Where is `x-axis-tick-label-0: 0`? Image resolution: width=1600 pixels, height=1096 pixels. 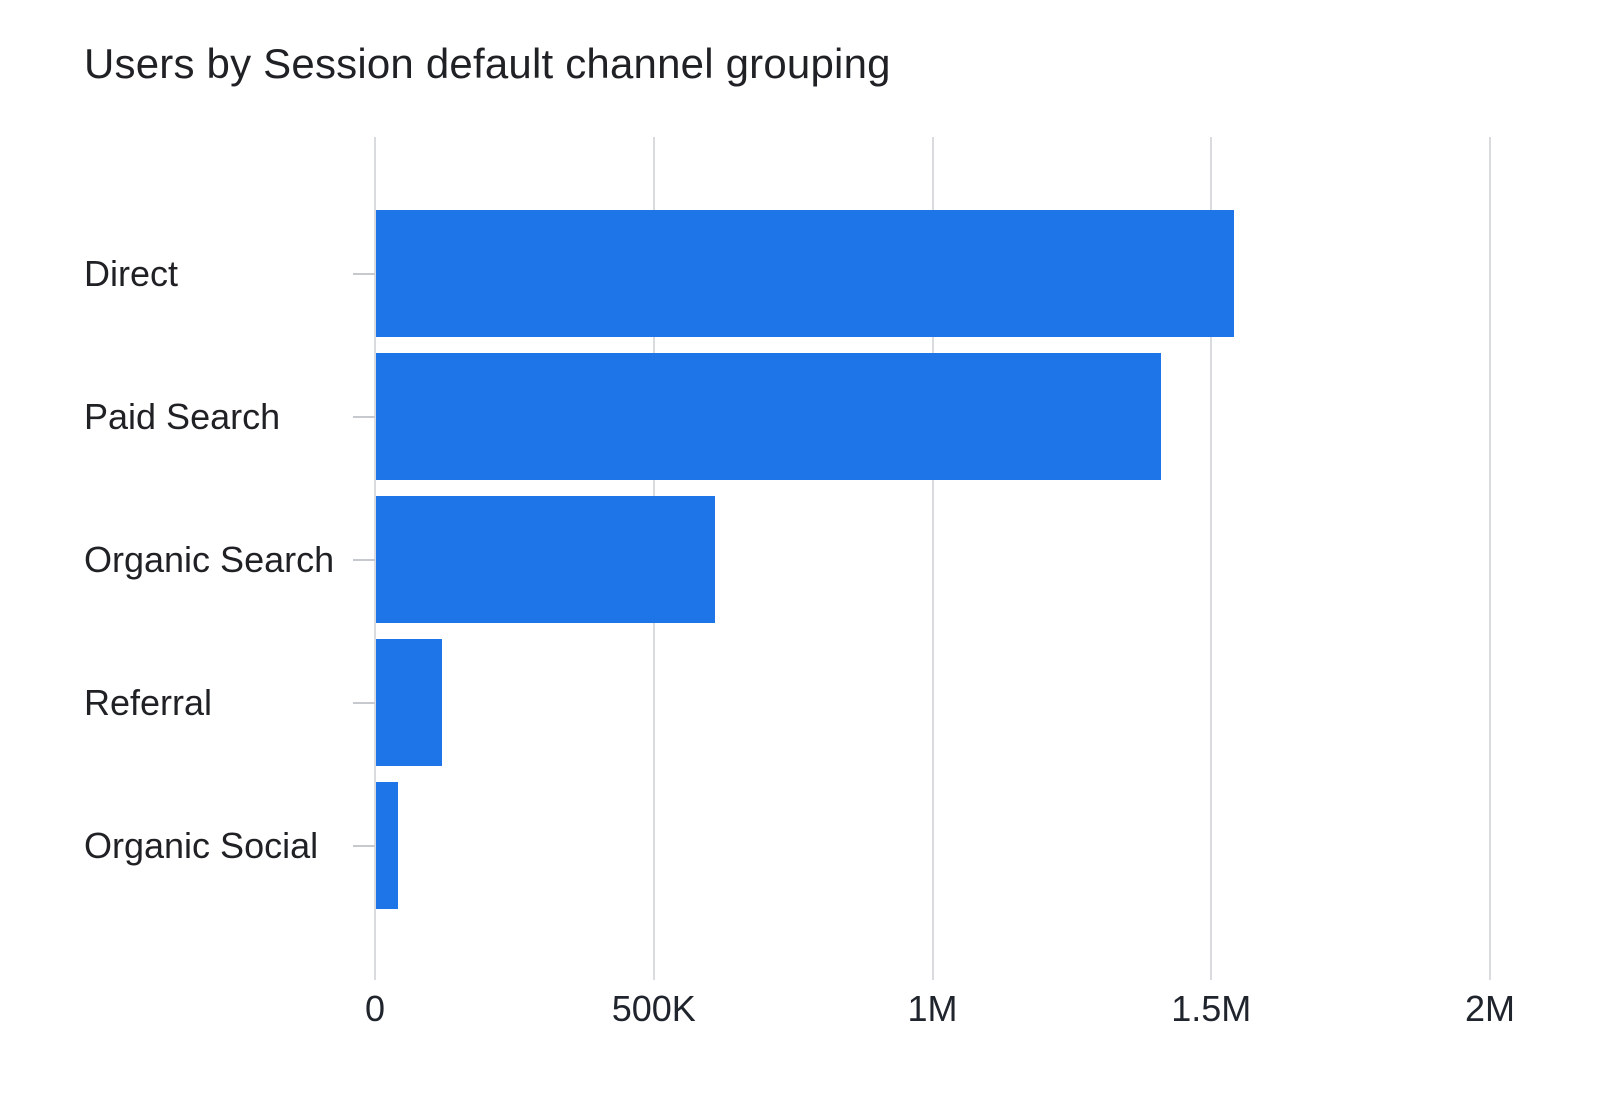 x-axis-tick-label-0: 0 is located at coordinates (375, 1008).